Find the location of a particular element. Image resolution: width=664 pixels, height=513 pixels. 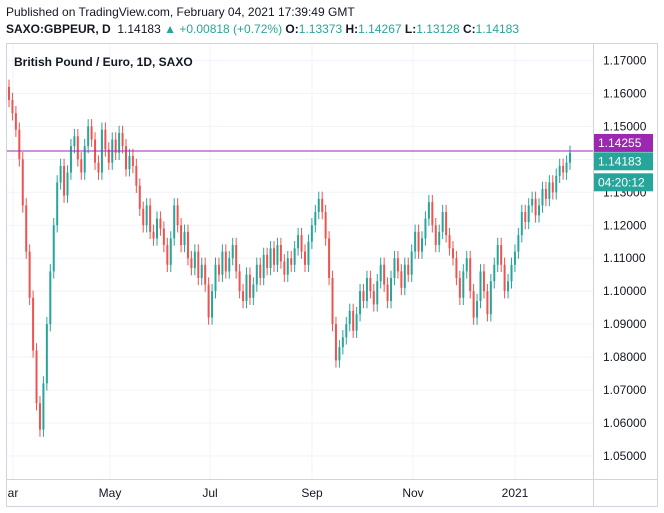

close-value: 1.14183 is located at coordinates (497, 29).